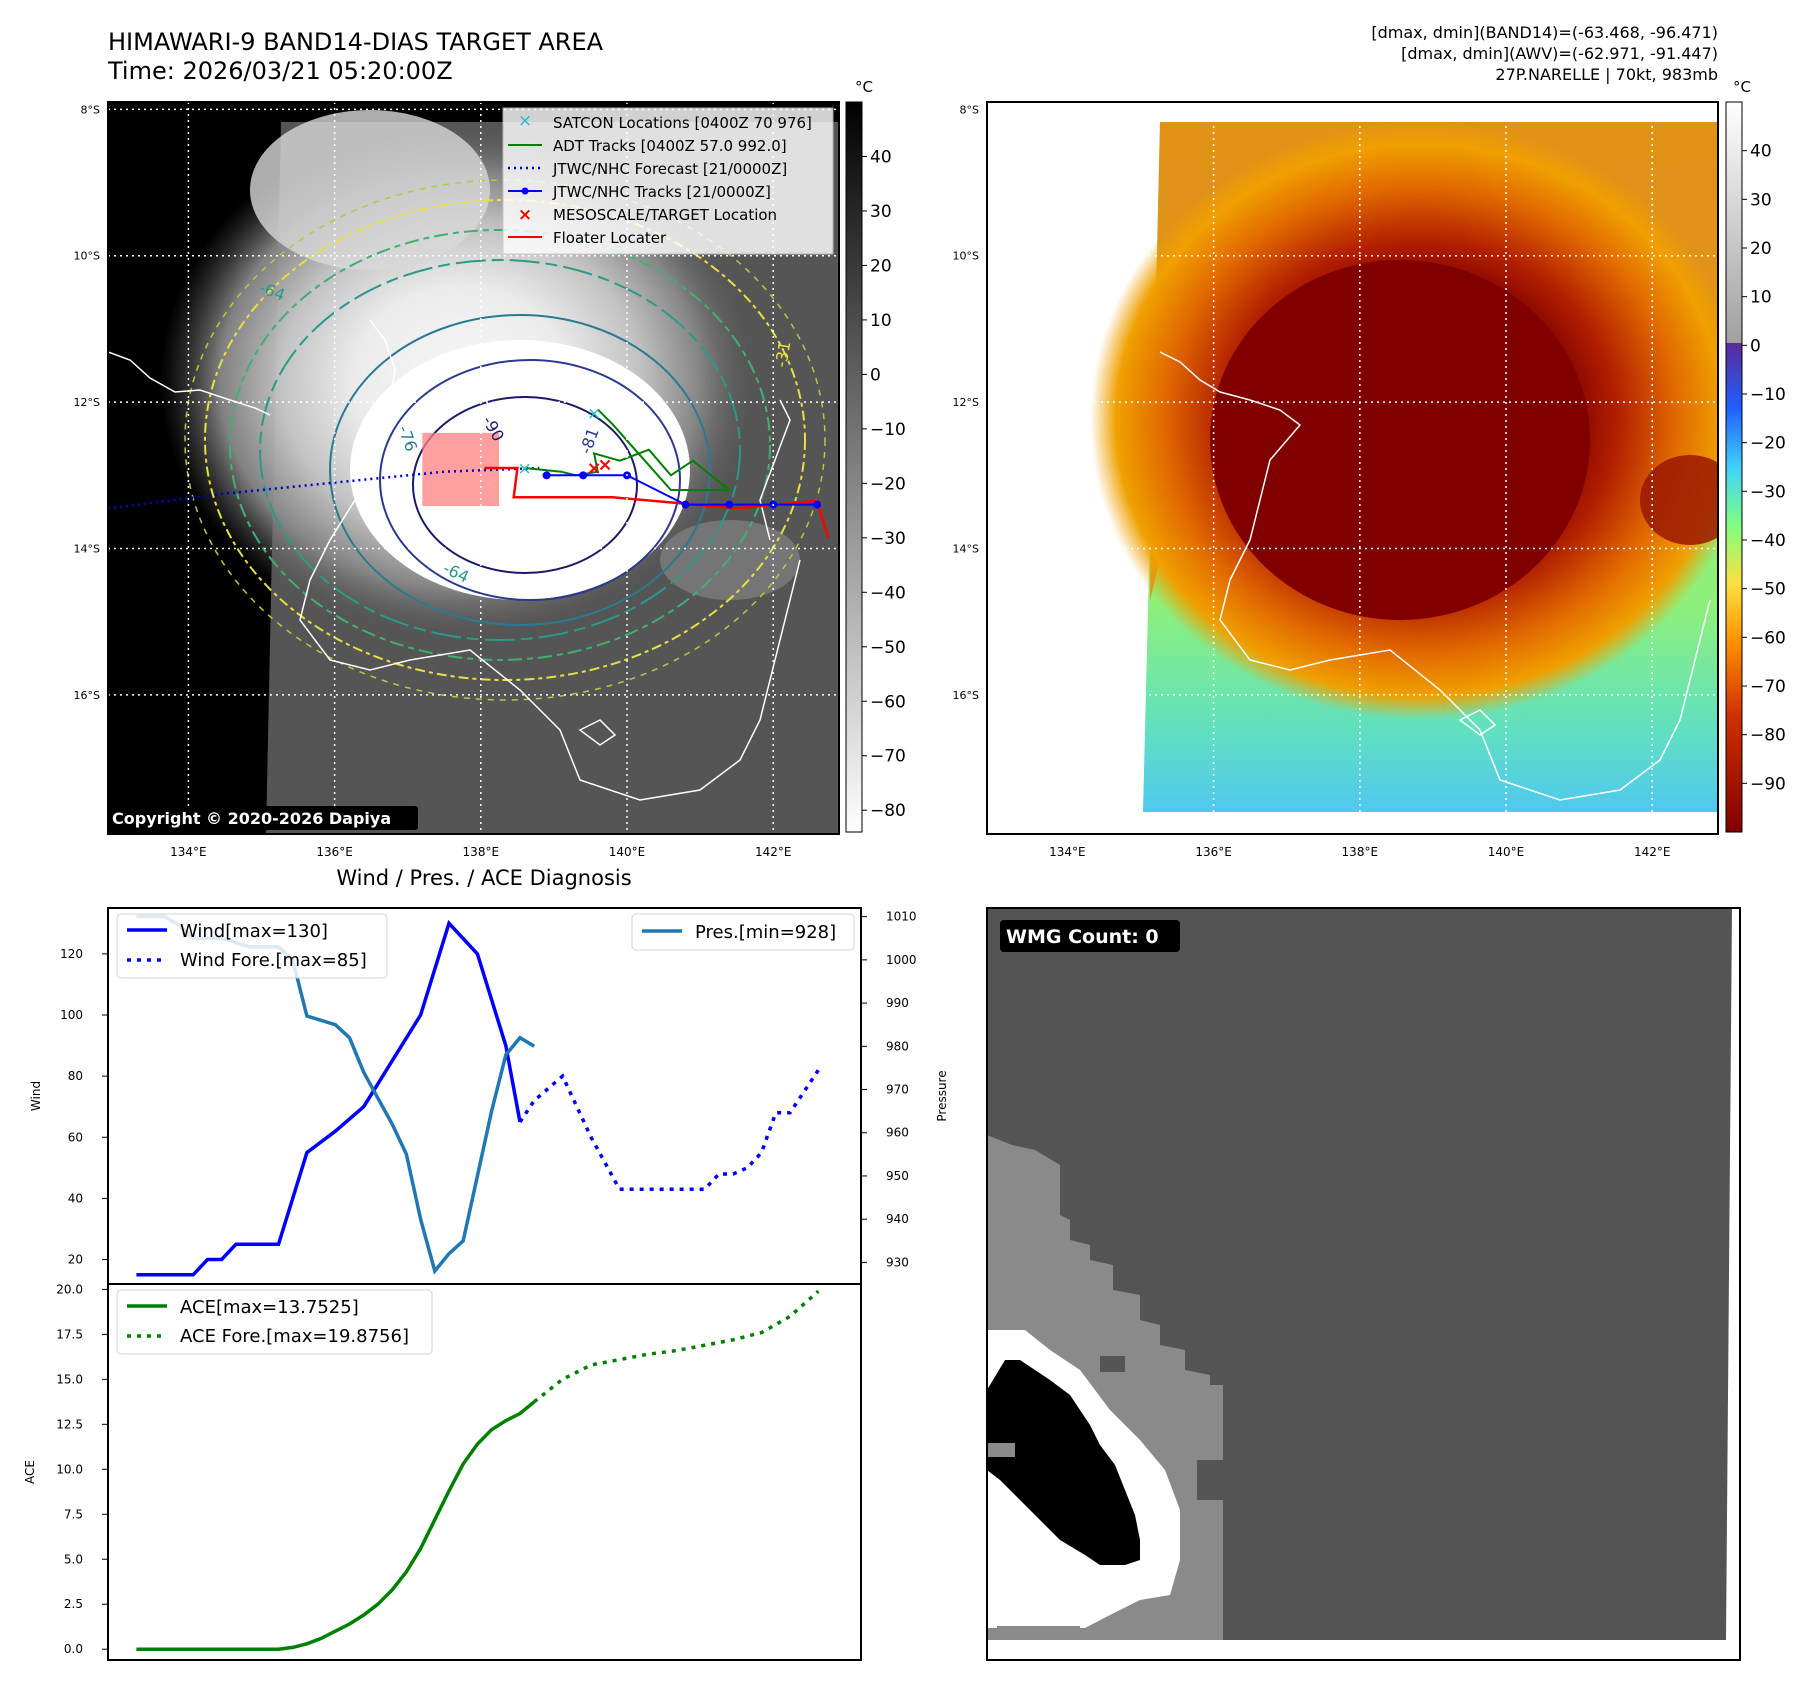  Describe the element at coordinates (966, 695) in the screenshot. I see `lat-tick-label: 16°S` at that location.